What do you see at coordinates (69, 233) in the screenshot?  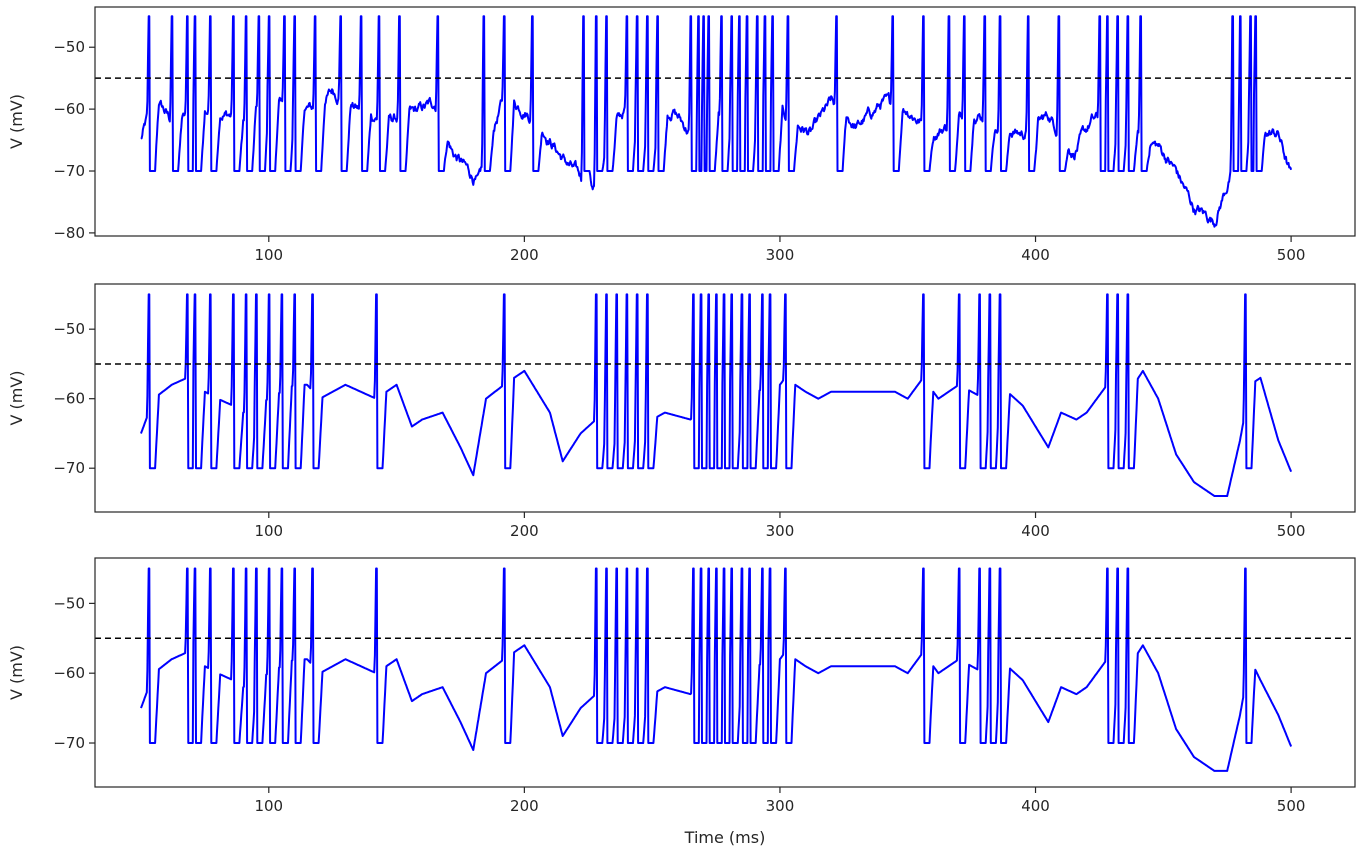 I see `y-tick-label: −80` at bounding box center [69, 233].